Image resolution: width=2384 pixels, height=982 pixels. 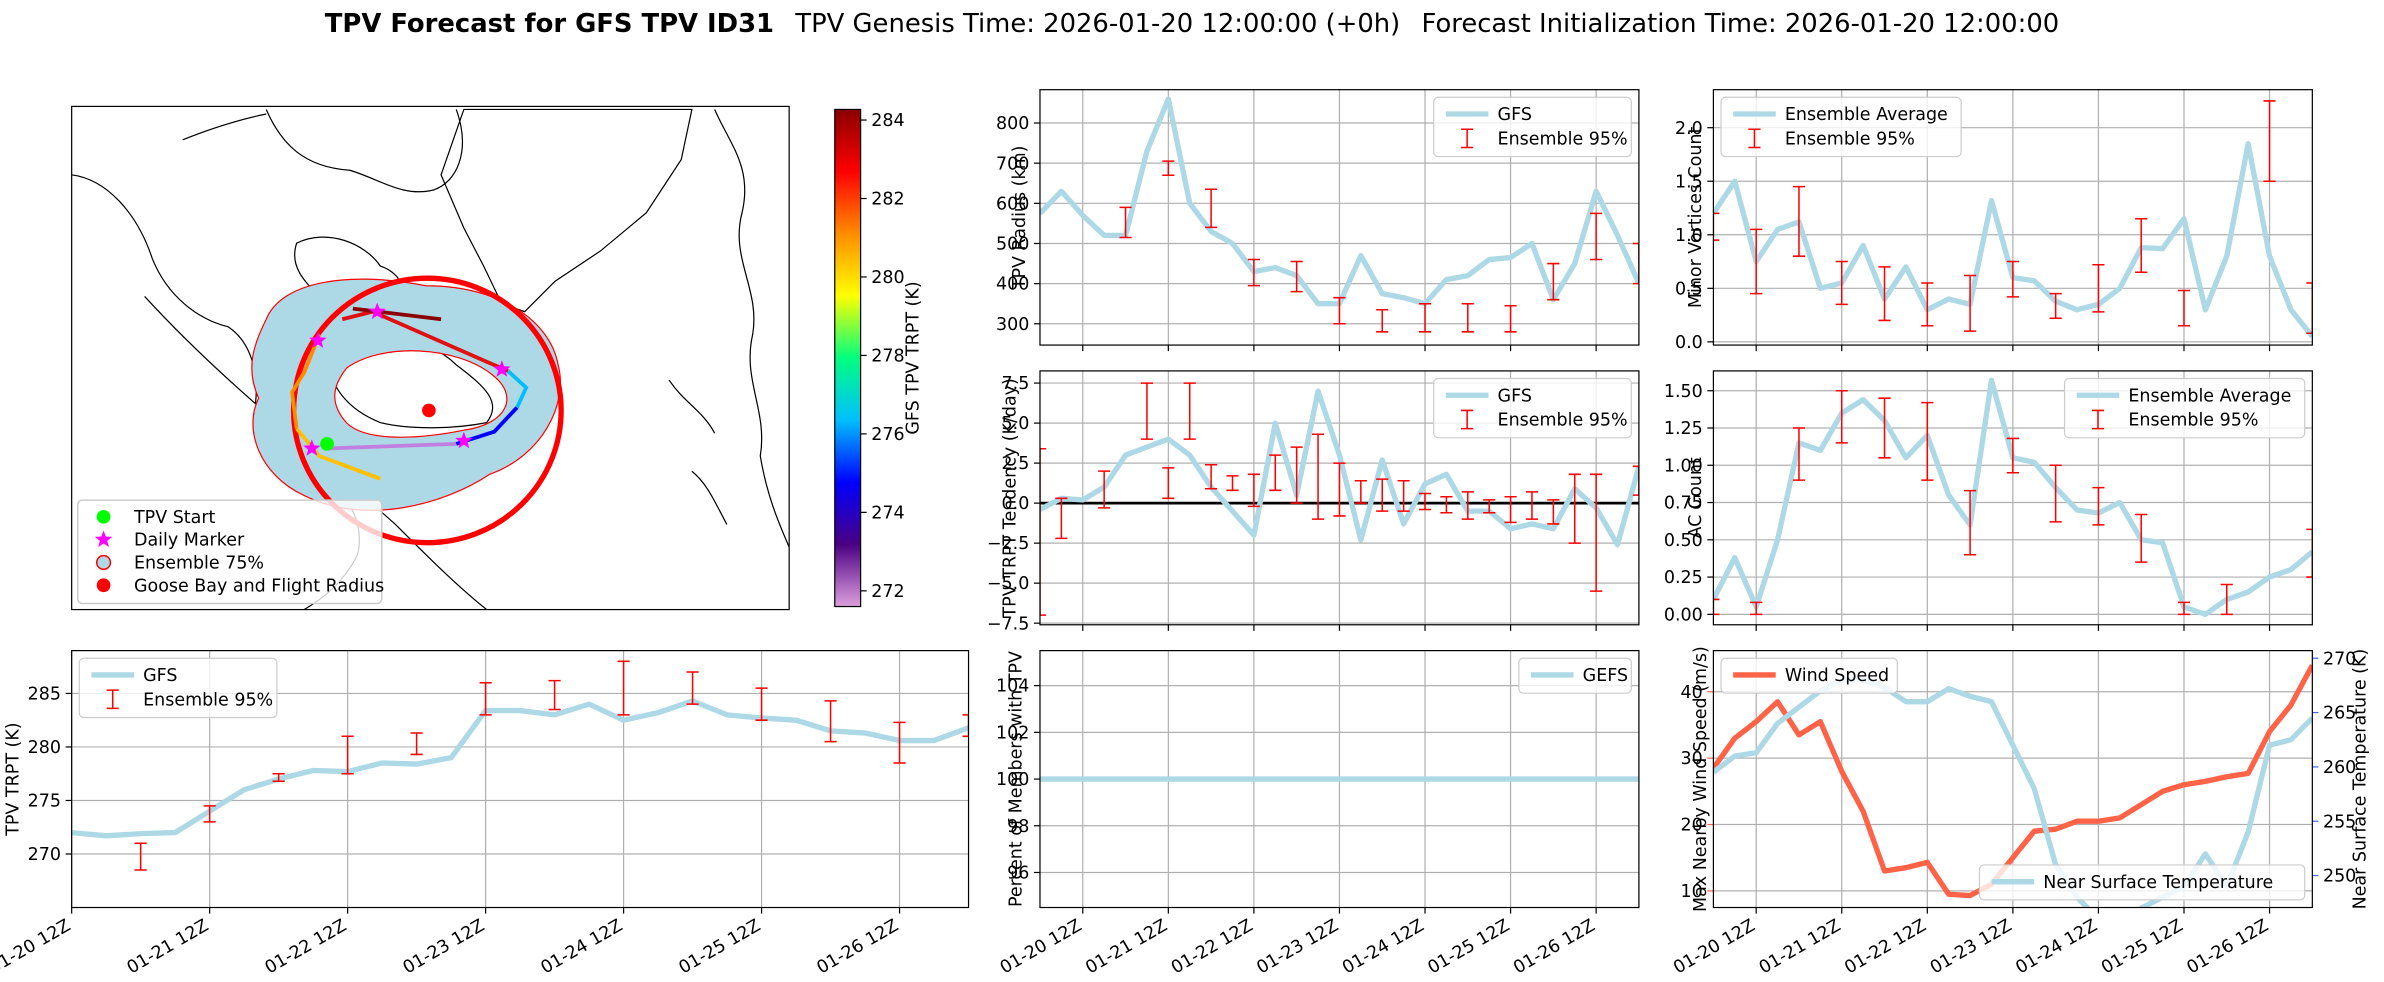 I want to click on map-markers, so click(x=407, y=379).